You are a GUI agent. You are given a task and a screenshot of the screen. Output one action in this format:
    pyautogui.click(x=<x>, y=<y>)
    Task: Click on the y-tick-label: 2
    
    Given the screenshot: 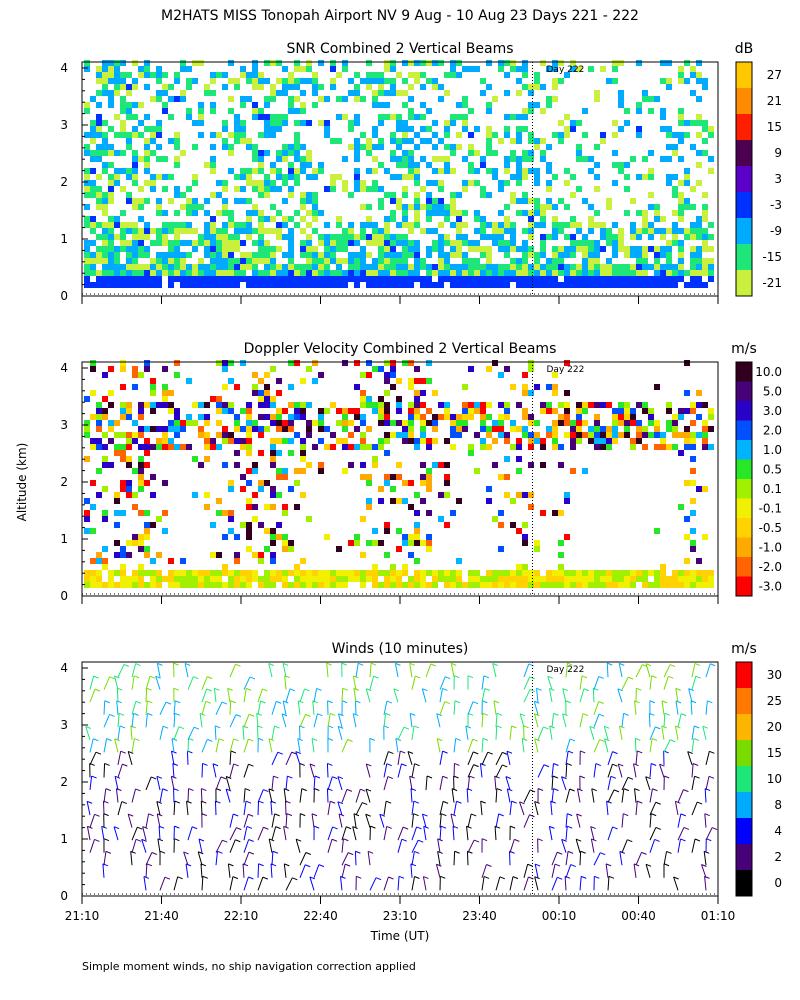 What is the action you would take?
    pyautogui.click(x=64, y=182)
    